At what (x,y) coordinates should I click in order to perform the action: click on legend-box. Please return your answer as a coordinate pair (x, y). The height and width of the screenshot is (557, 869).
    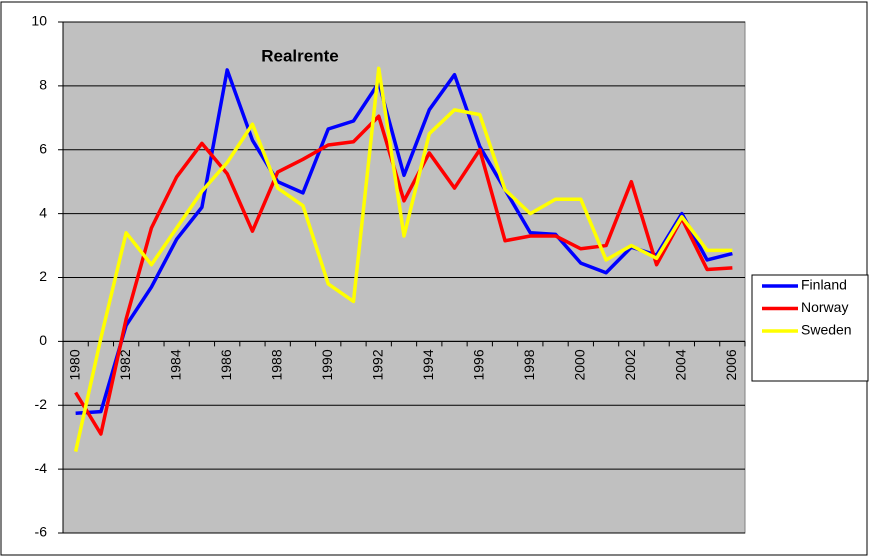
    Looking at the image, I should click on (810, 328).